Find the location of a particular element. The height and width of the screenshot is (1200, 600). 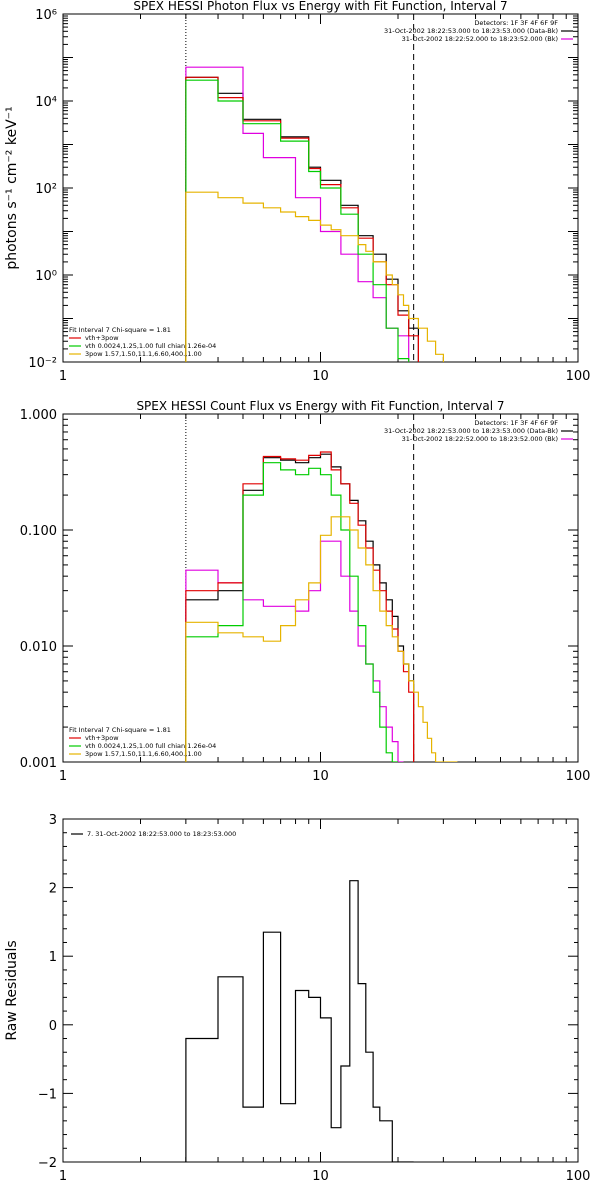

y-tick-label: 1.000 is located at coordinates (38, 415).